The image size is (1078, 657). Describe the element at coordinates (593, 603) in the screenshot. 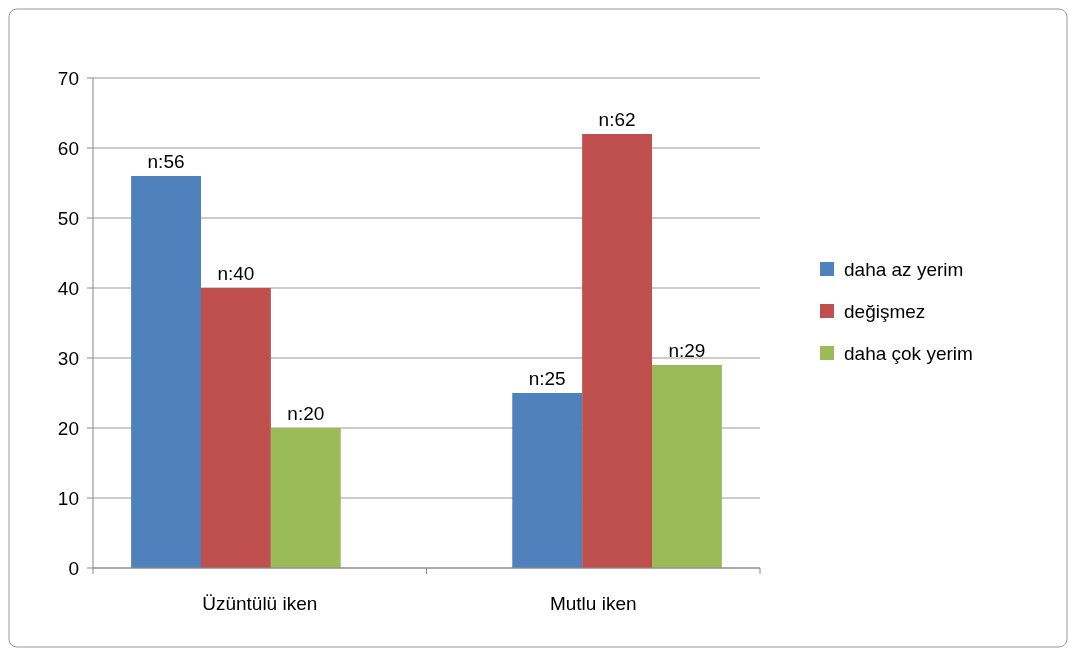

I see `x-tick-label: Mutlu iken` at that location.